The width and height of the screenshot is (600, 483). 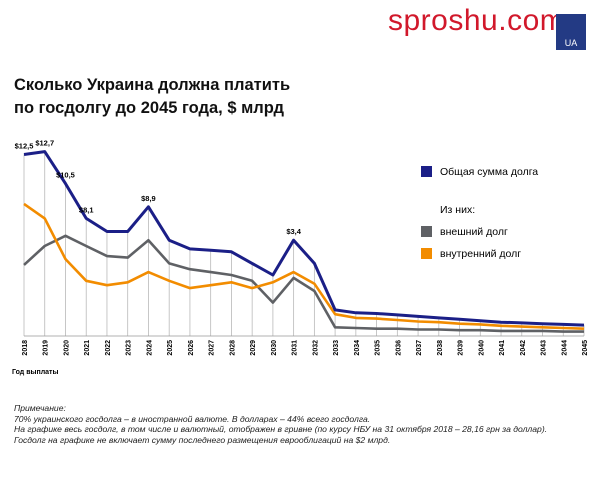 I want to click on x-tick-2034: 2034, so click(x=357, y=348).